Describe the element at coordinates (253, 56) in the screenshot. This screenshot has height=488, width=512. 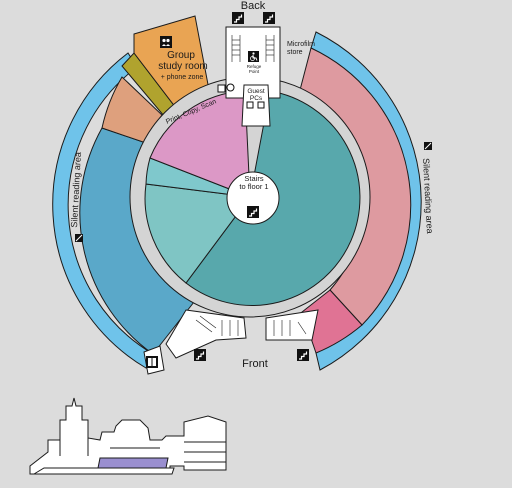
I see `wheelchair-icon` at that location.